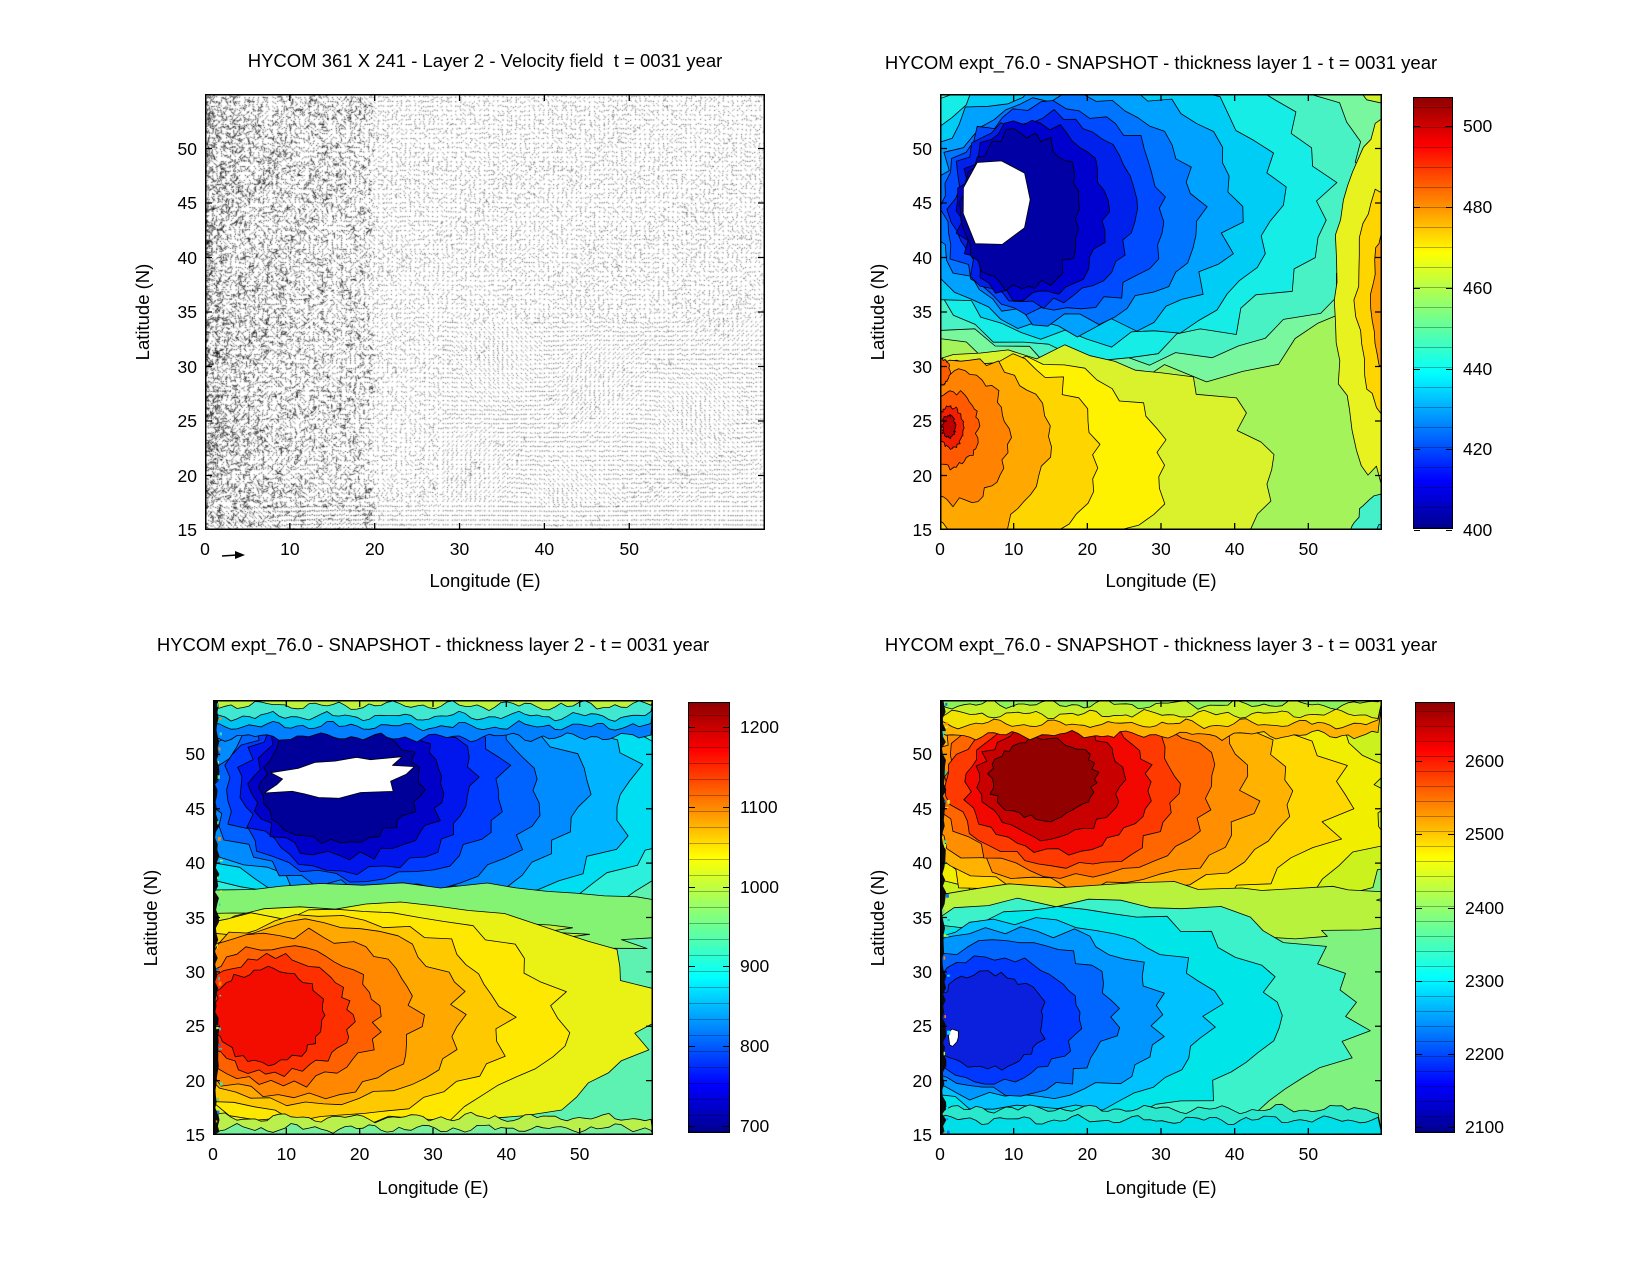 This screenshot has height=1275, width=1650. Describe the element at coordinates (922, 312) in the screenshot. I see `y-tick-label: 35` at that location.